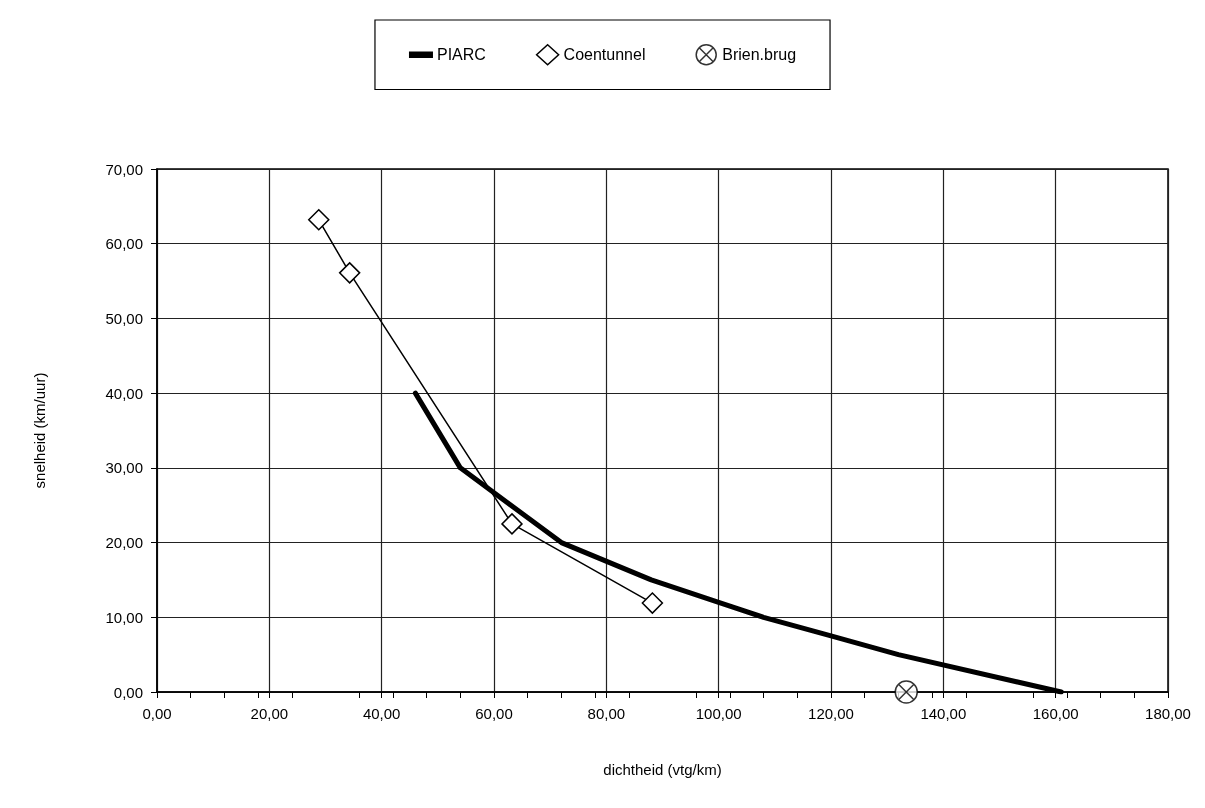 This screenshot has height=808, width=1205. Describe the element at coordinates (124, 617) in the screenshot. I see `y-tick-label: 10,00` at that location.